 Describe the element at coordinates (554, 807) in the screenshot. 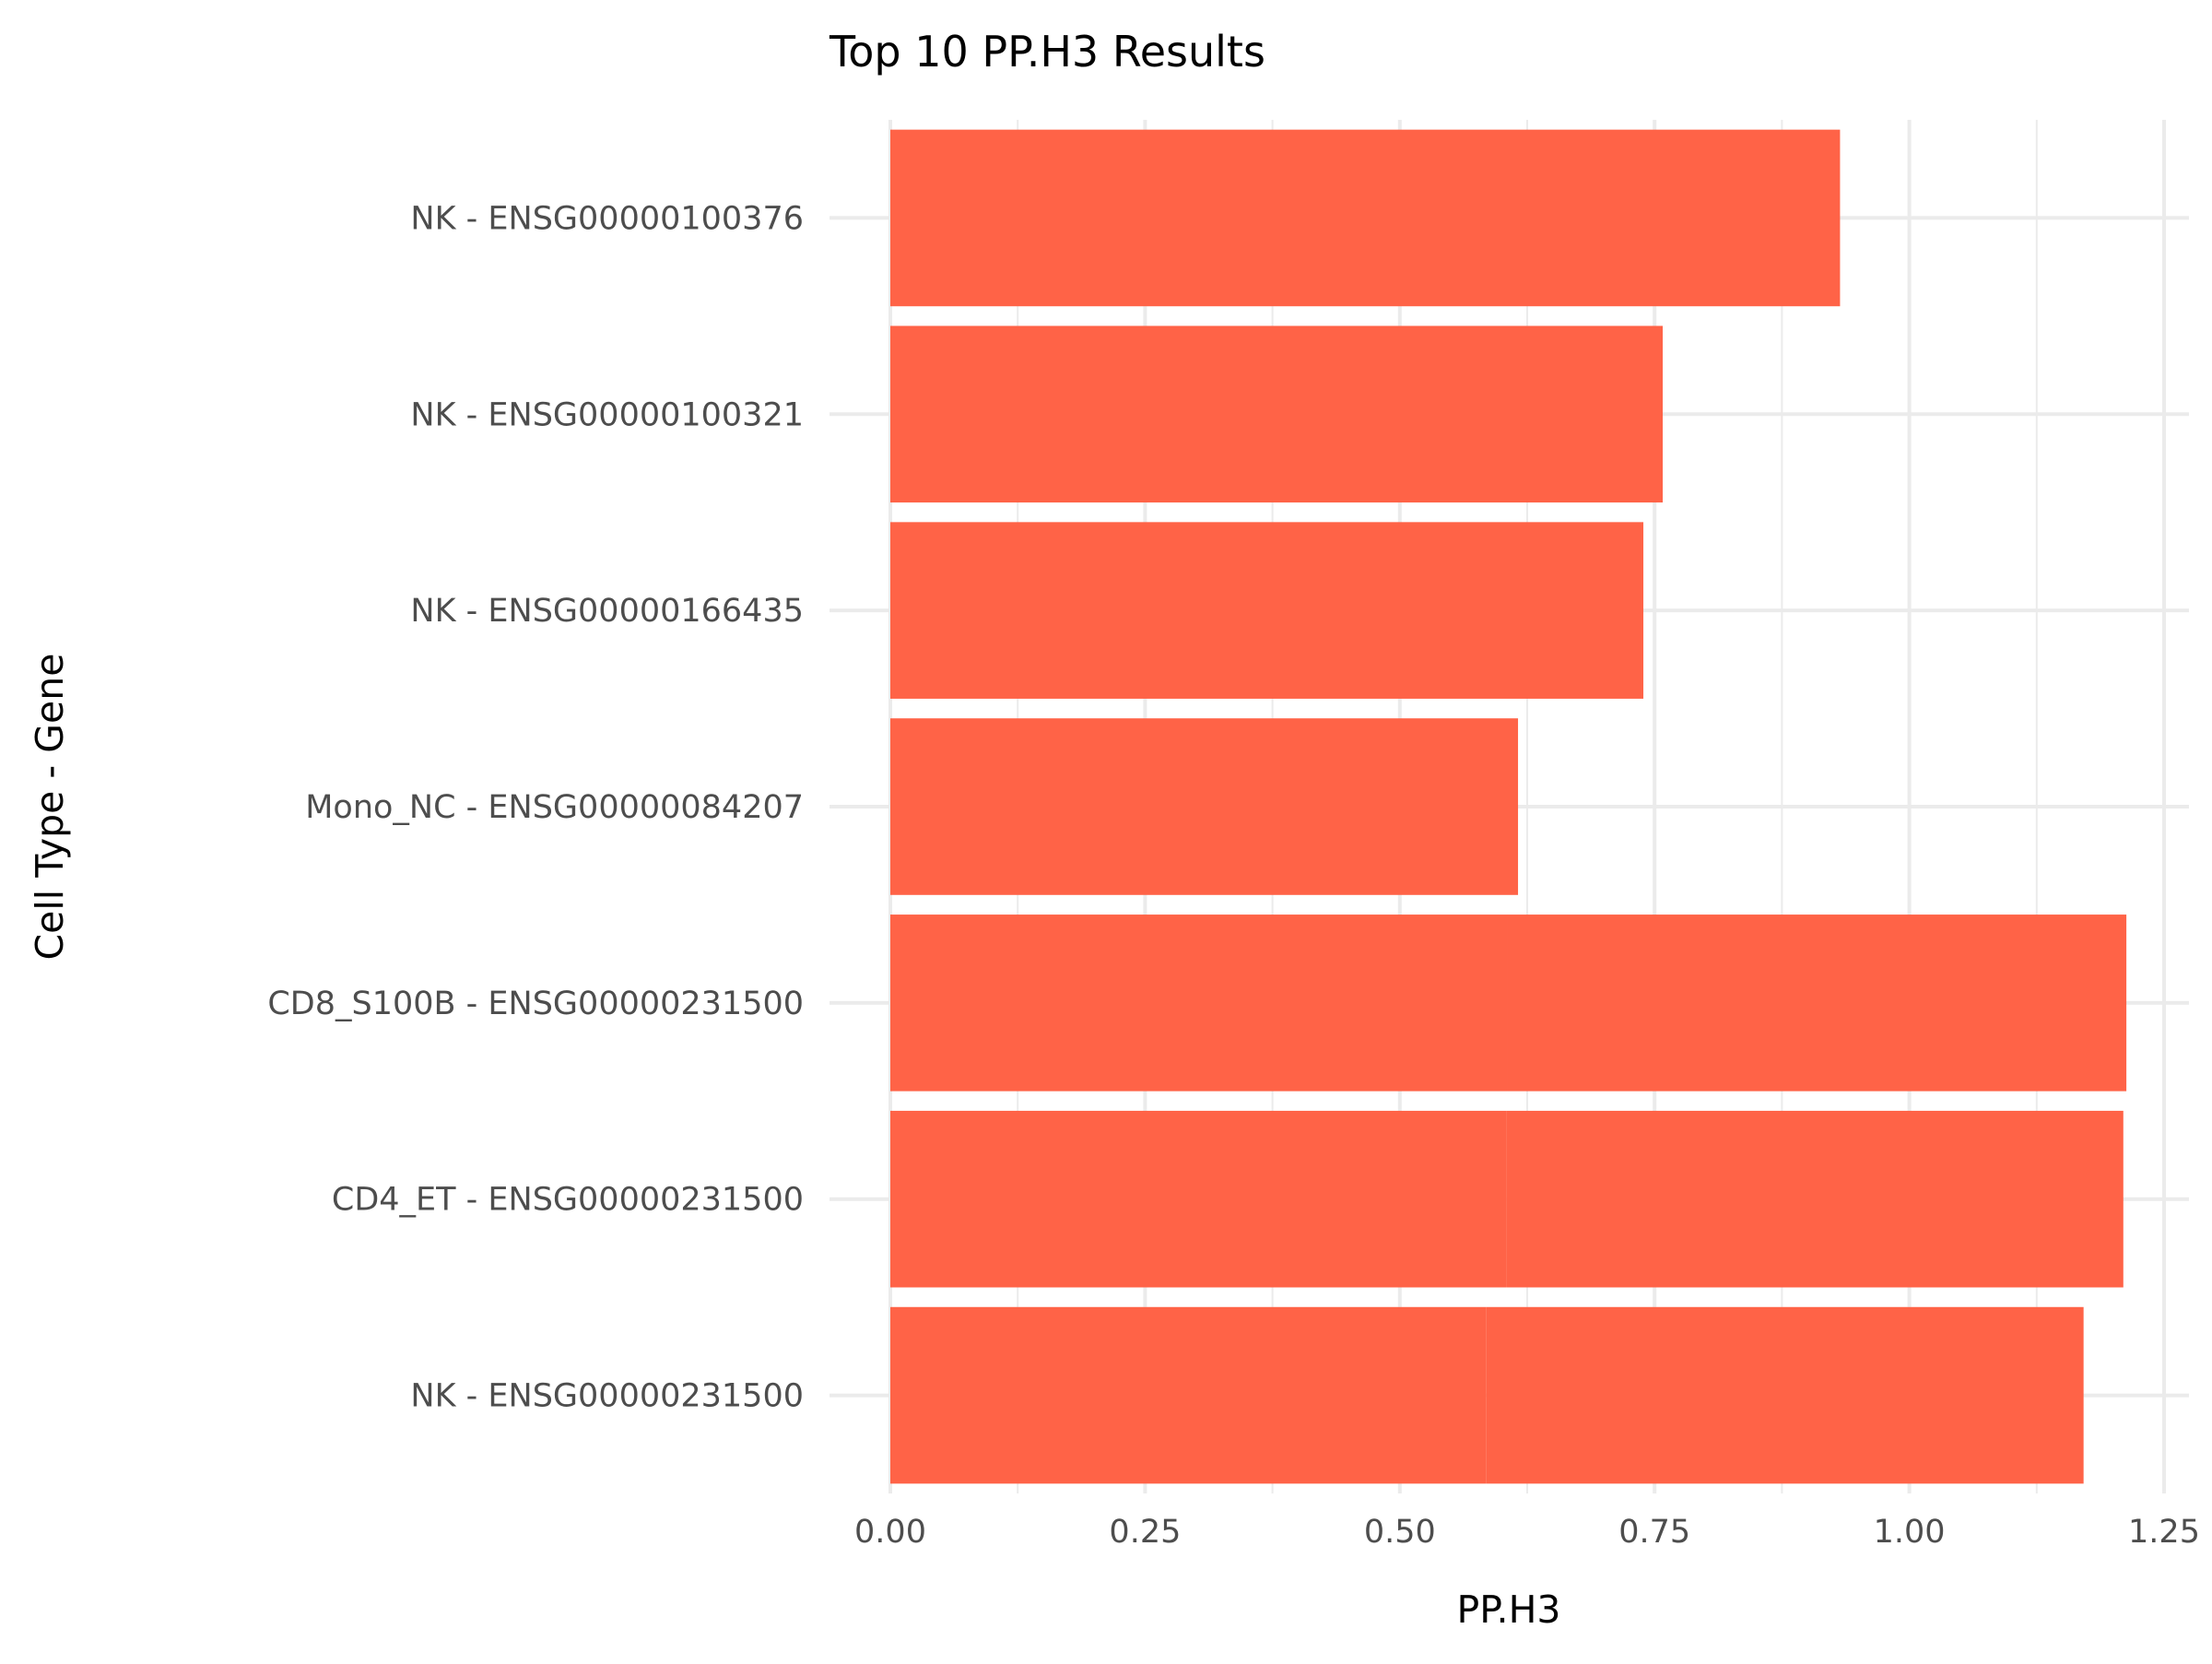

I see `y-tick-label: Mono_NC - ENSG00000084207` at that location.